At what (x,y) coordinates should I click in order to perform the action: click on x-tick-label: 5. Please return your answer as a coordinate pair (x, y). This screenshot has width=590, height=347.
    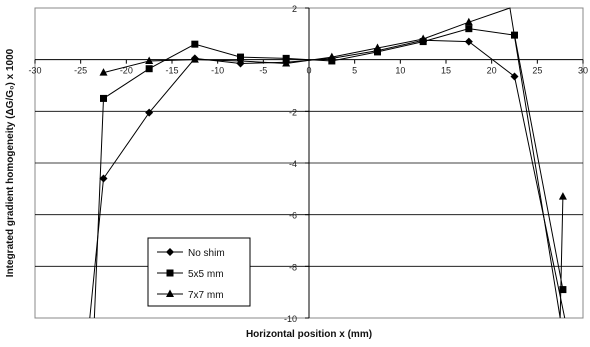
    Looking at the image, I should click on (354, 71).